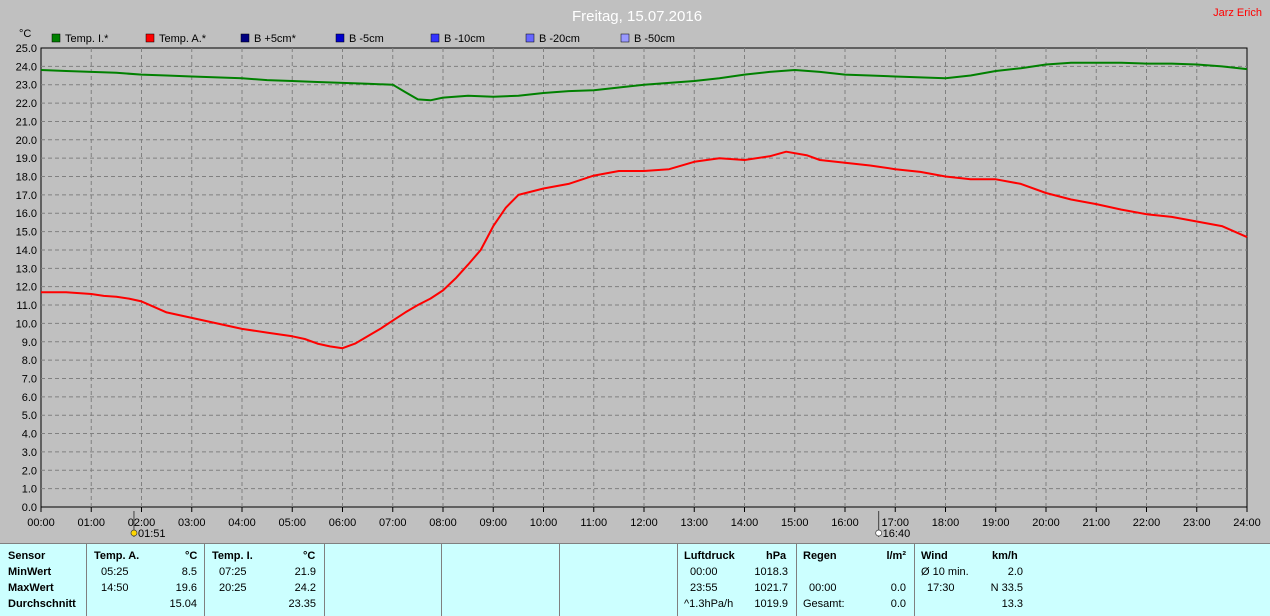 The height and width of the screenshot is (616, 1270). I want to click on luftdruck-r2-value: 1021.7, so click(771, 588).